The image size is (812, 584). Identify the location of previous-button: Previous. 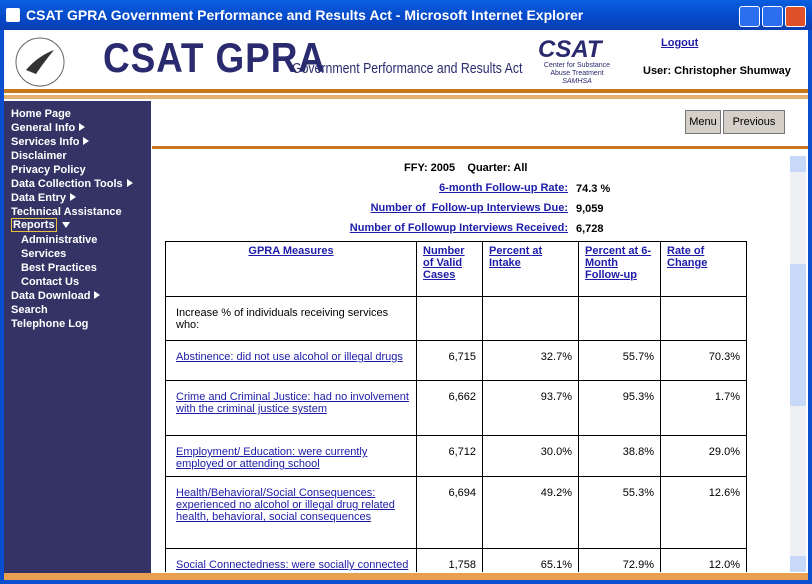
(754, 122).